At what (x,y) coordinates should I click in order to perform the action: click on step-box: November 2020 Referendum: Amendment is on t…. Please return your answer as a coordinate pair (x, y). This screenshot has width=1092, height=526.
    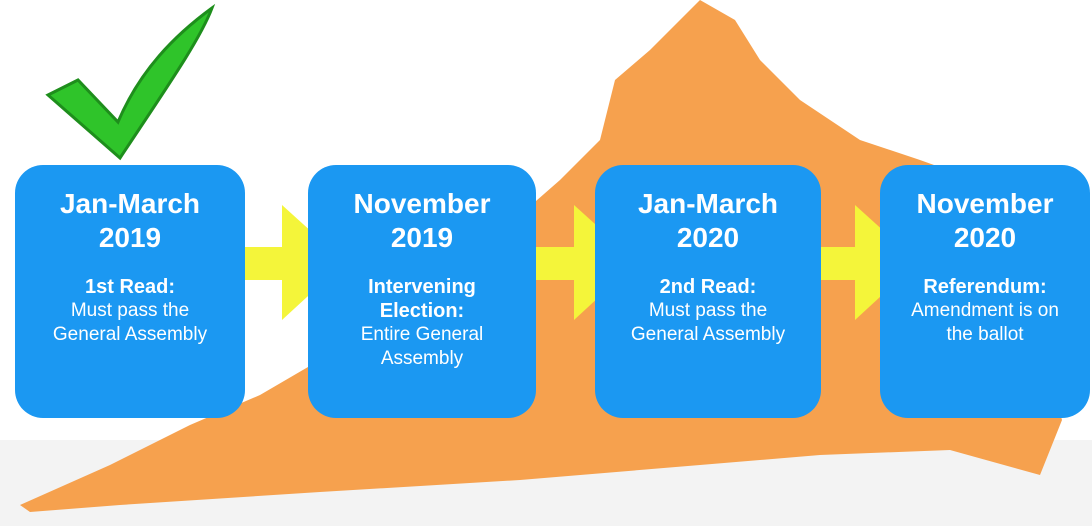
    Looking at the image, I should click on (985, 291).